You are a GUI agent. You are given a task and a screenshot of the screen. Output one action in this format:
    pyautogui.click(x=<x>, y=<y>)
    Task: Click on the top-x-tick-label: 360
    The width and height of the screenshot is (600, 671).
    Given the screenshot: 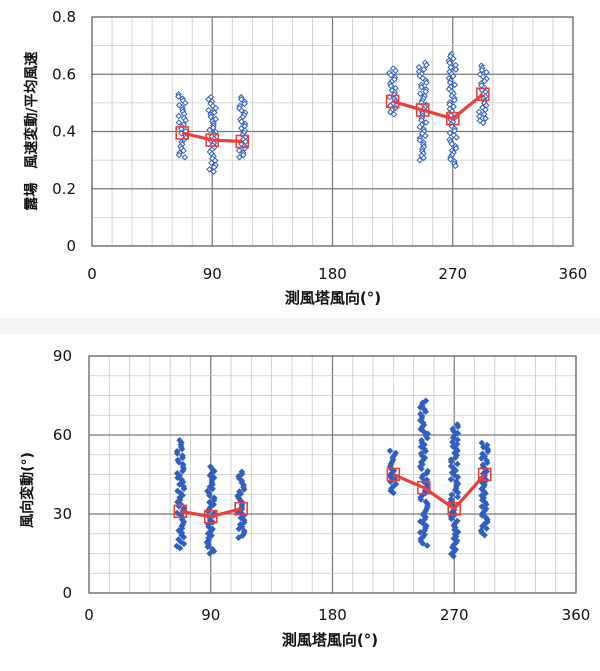 What is the action you would take?
    pyautogui.click(x=573, y=274)
    